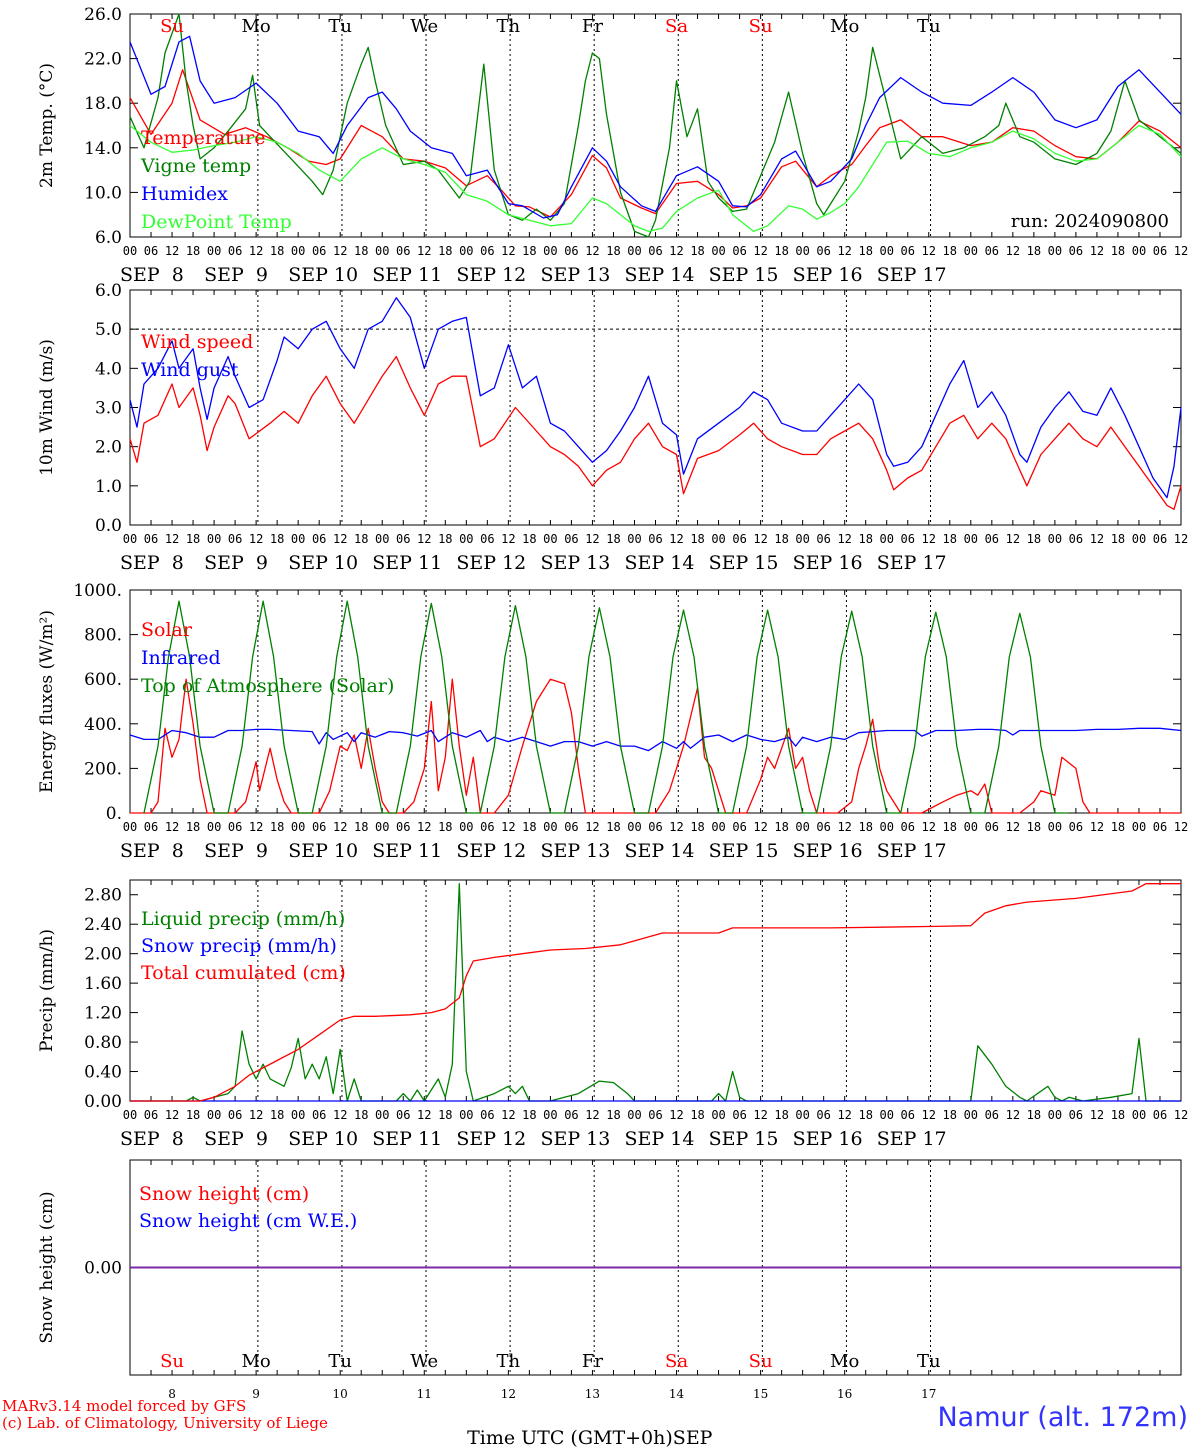 This screenshot has height=1449, width=1194. Describe the element at coordinates (236, 563) in the screenshot. I see `date-label: SEP 9` at that location.